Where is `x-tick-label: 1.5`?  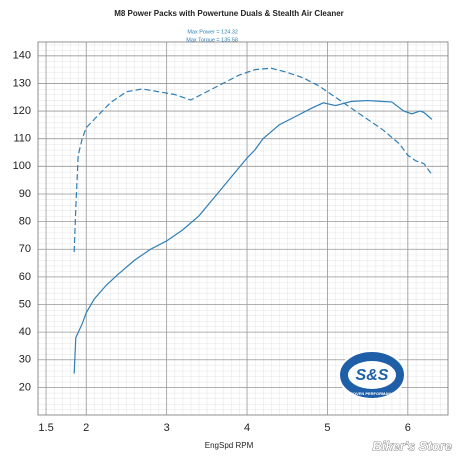
x-tick-label: 1.5 is located at coordinates (45, 428).